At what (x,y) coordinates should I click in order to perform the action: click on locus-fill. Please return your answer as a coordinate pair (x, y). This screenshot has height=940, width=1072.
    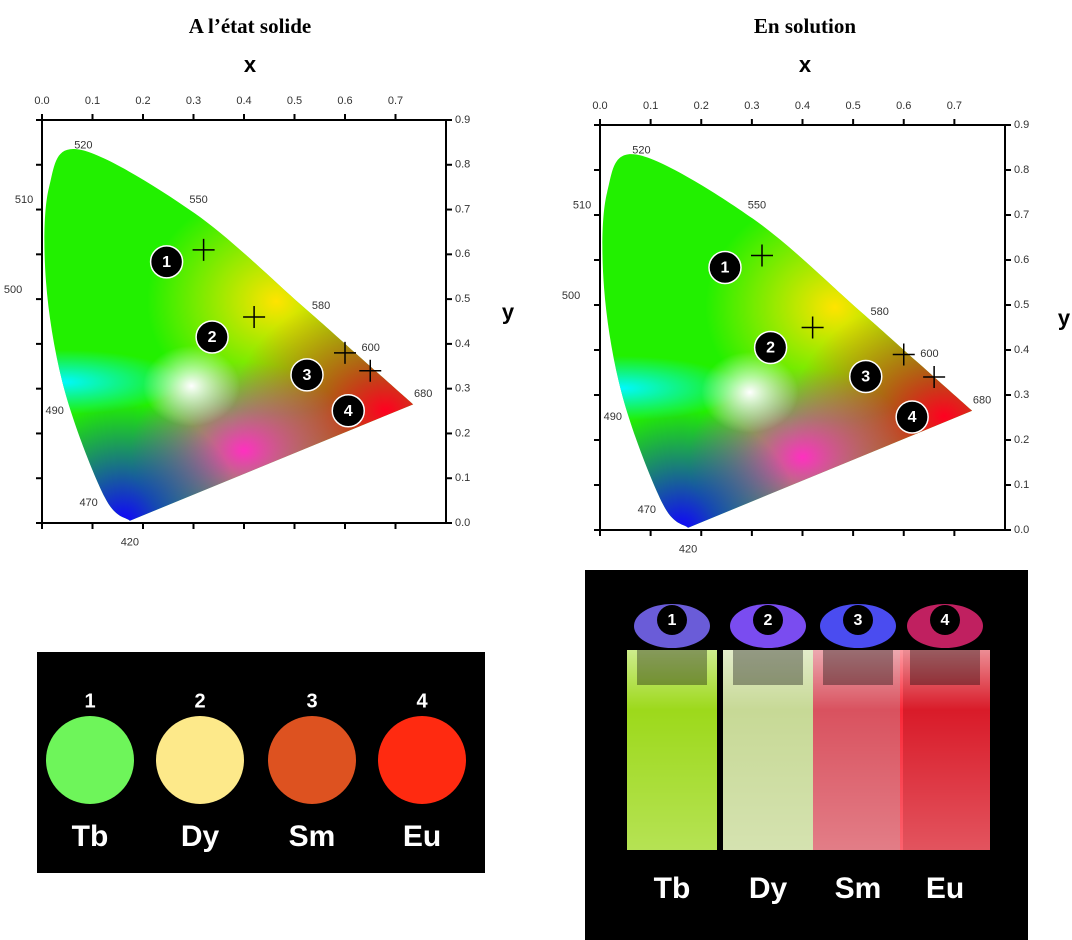
    Looking at the image, I should click on (229, 334).